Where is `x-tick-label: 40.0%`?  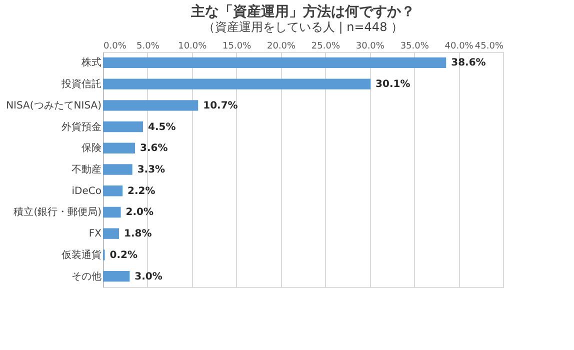
x-tick-label: 40.0% is located at coordinates (459, 47).